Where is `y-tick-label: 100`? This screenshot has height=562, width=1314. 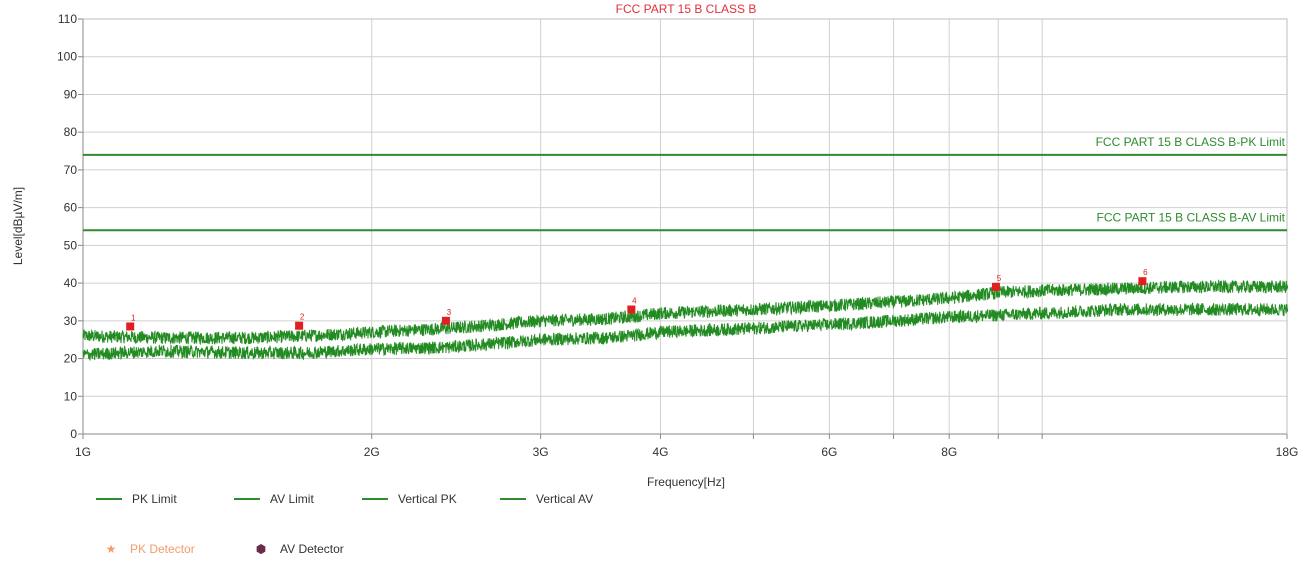
y-tick-label: 100 is located at coordinates (67, 57).